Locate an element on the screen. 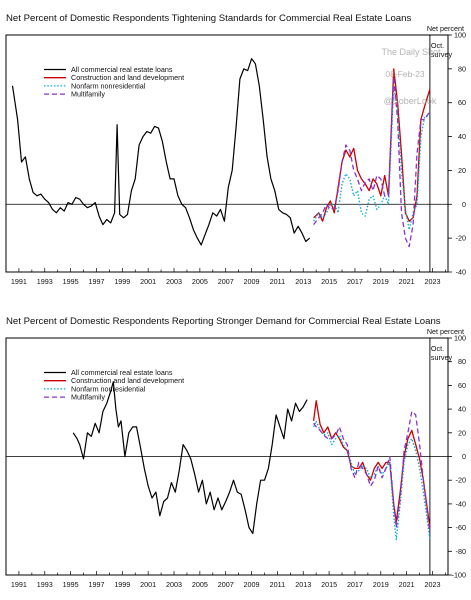 The image size is (471, 600). chart1-x-tick-label: 2005 is located at coordinates (200, 281).